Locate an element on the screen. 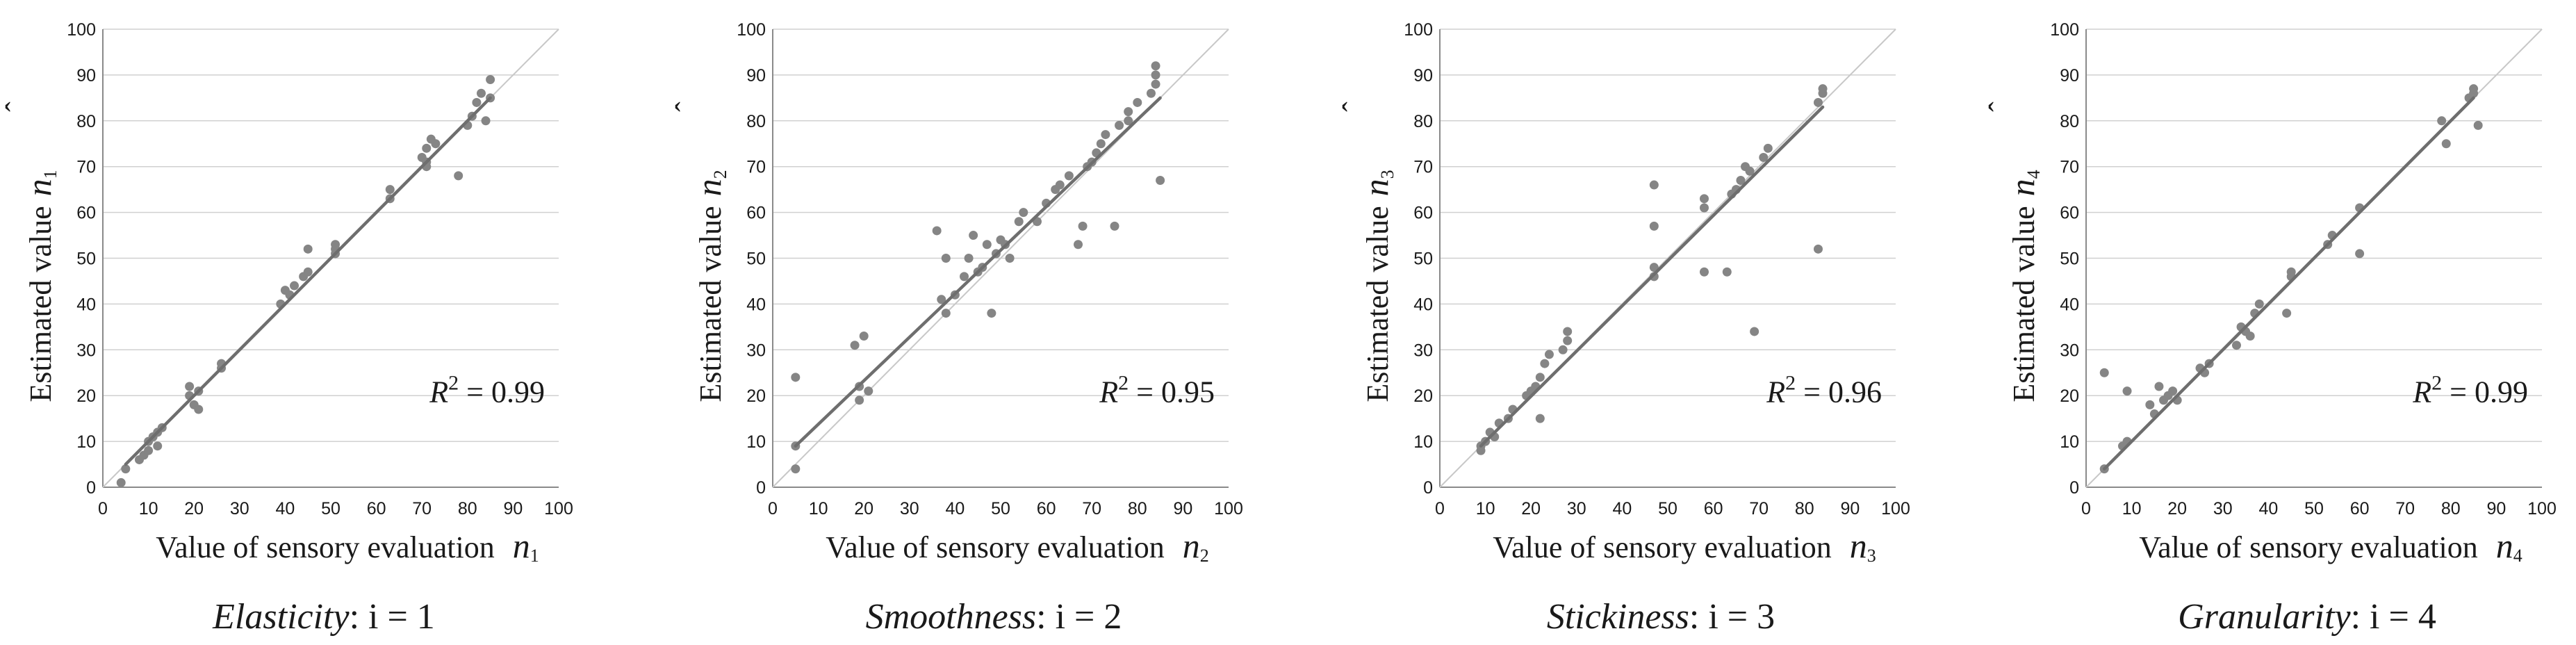 The height and width of the screenshot is (645, 2576). caption-property-name: Elasticity is located at coordinates (281, 617).